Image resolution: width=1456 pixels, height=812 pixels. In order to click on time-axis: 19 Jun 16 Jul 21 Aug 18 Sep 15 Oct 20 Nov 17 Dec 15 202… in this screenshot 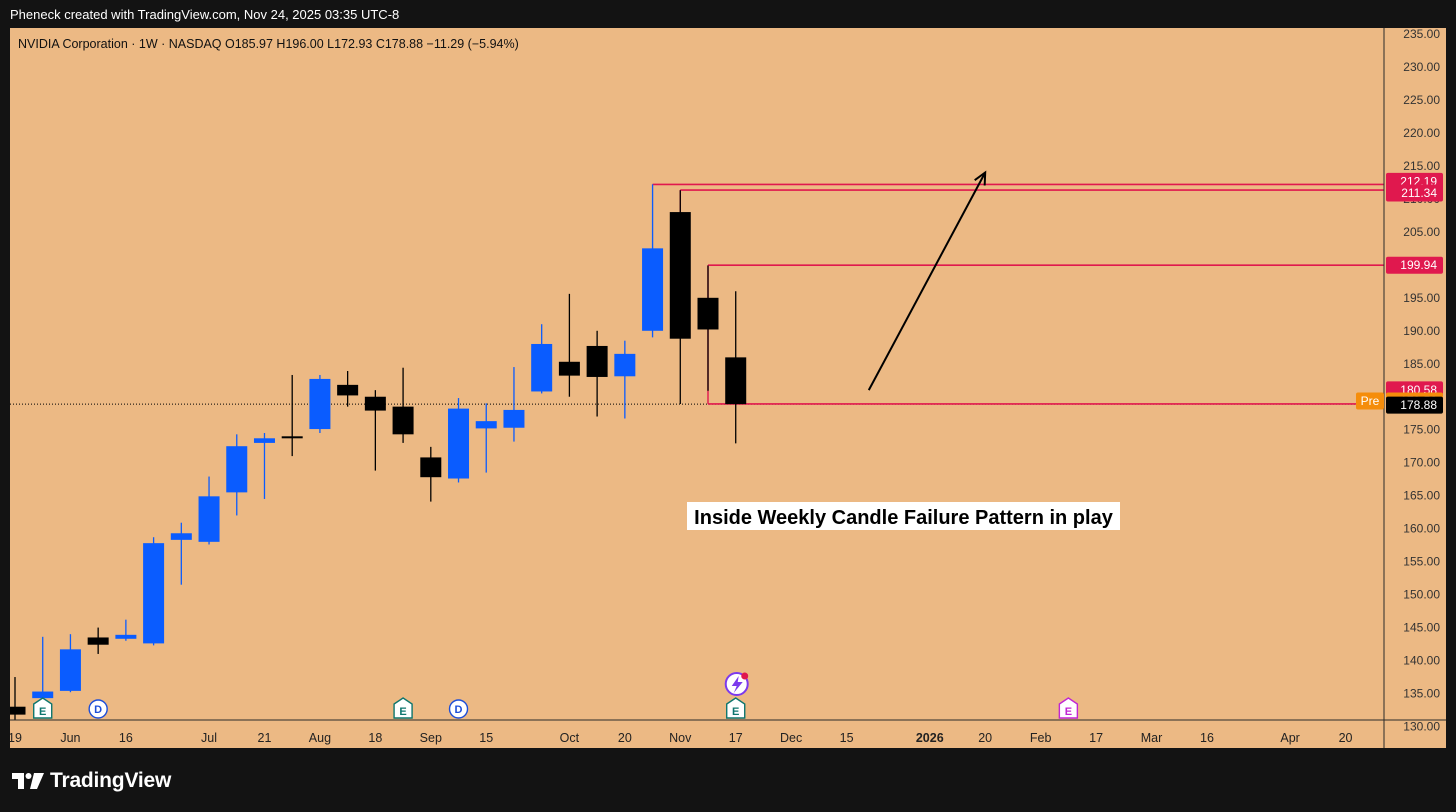, I will do `click(728, 732)`.